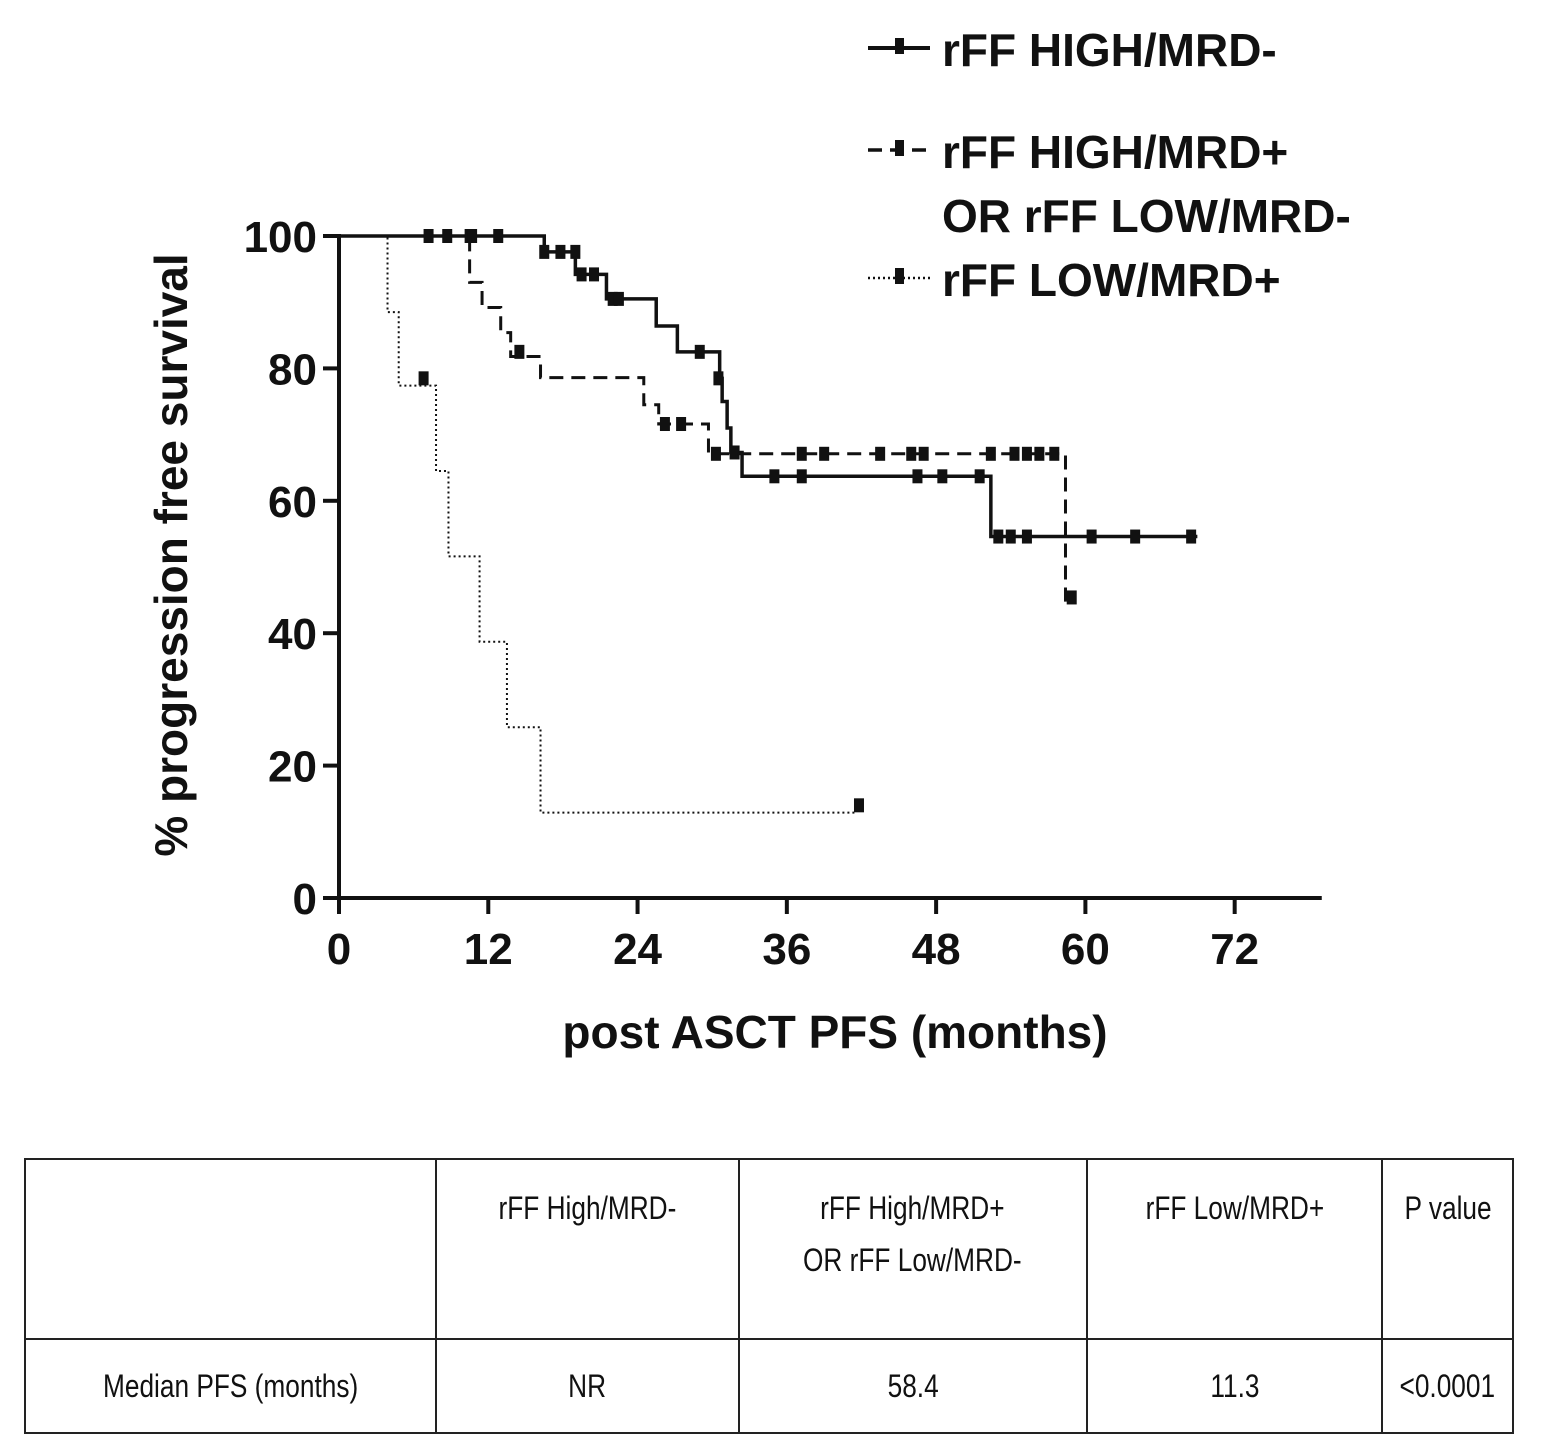 This screenshot has width=1542, height=1442. Describe the element at coordinates (786, 949) in the screenshot. I see `x-tick-label: 36` at that location.